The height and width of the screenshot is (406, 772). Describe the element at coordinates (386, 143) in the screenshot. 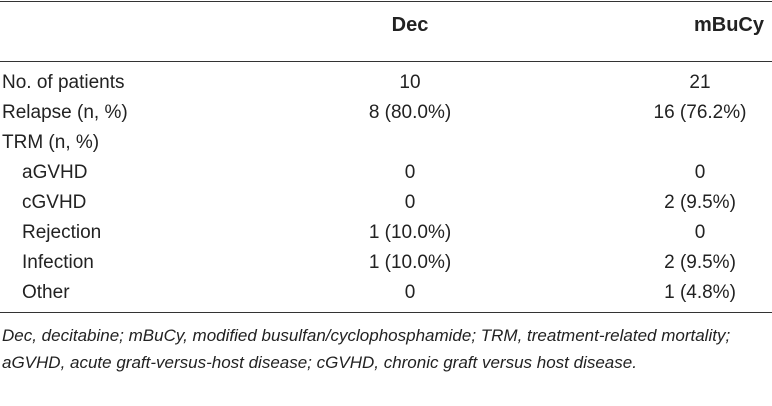

I see `table-row: TRM (n, %)` at that location.